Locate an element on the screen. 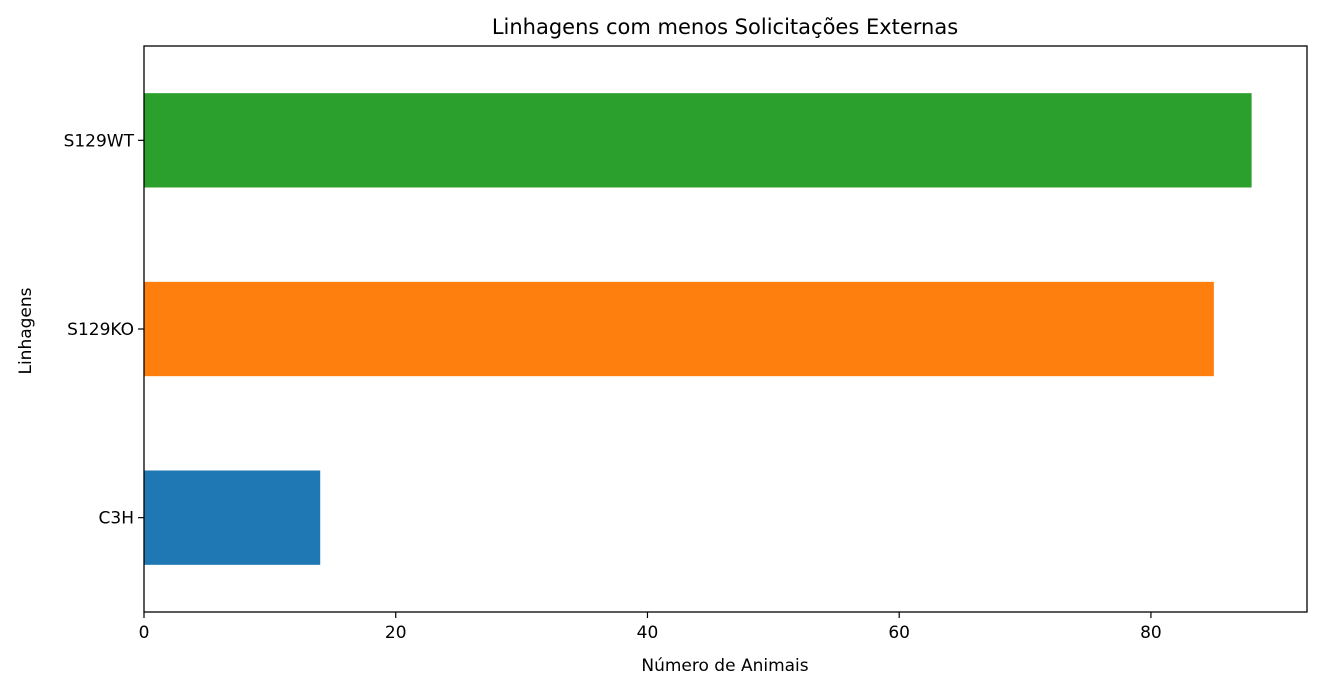 The height and width of the screenshot is (690, 1325). y-tick-label: S129KO is located at coordinates (100, 330).